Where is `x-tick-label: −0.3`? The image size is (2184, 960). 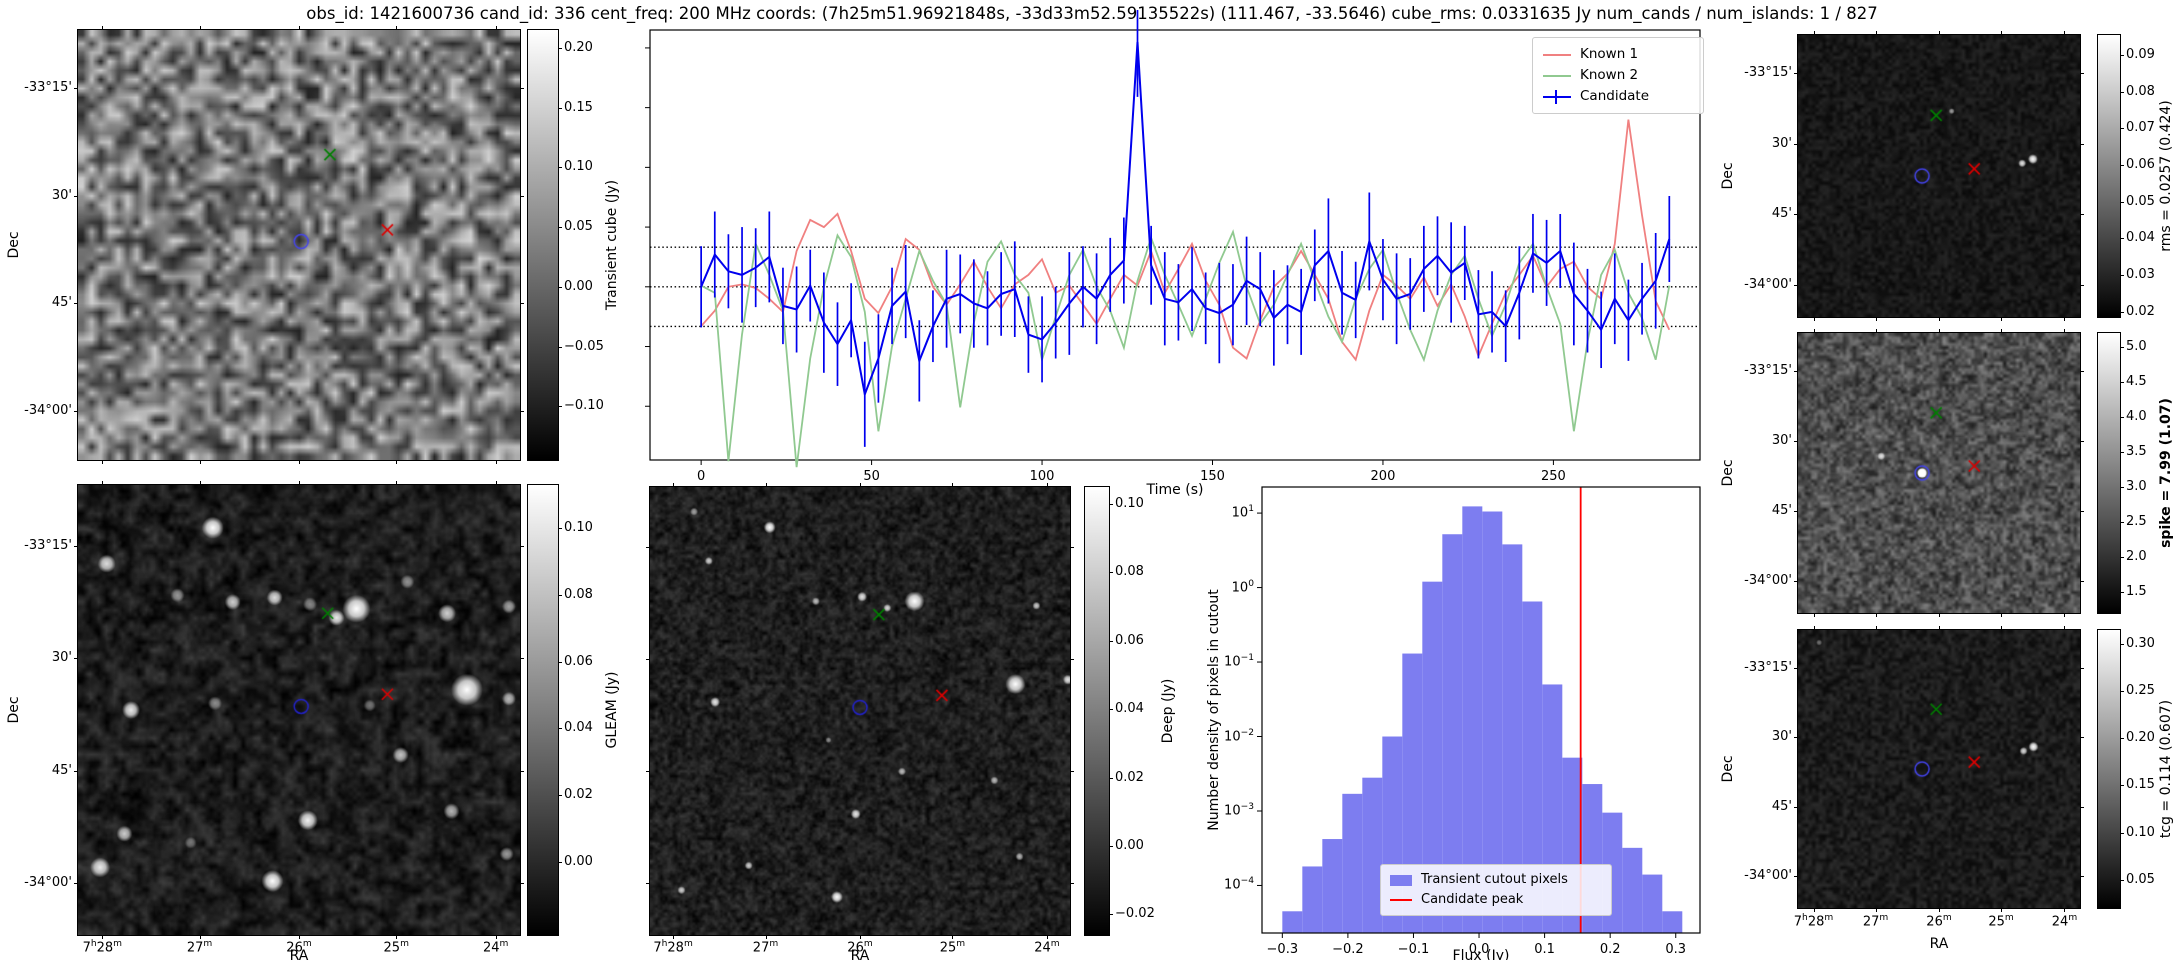 x-tick-label: −0.3 is located at coordinates (1283, 949).